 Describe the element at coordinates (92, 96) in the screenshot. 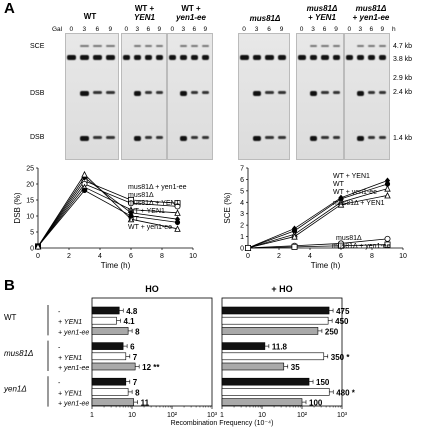

I see `blot-wt` at that location.